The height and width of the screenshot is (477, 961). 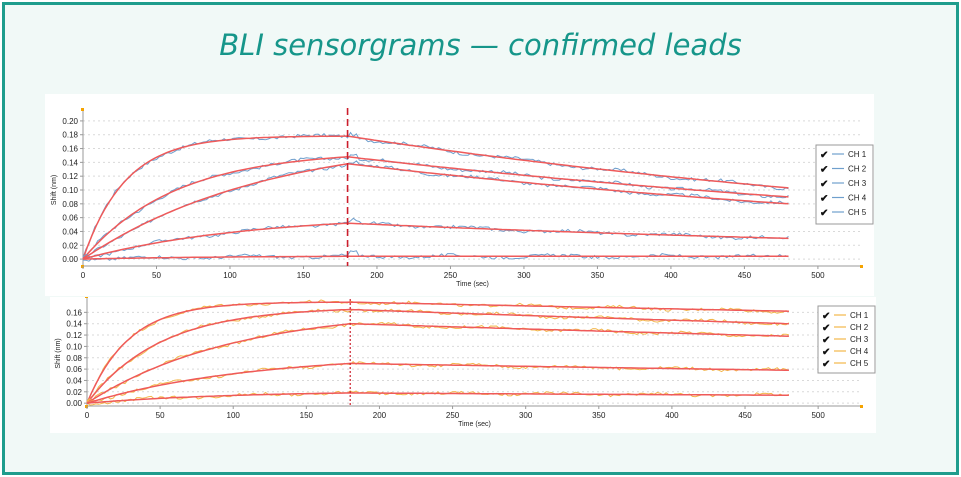 What do you see at coordinates (70, 121) in the screenshot?
I see `y-tick-label: 0.20` at bounding box center [70, 121].